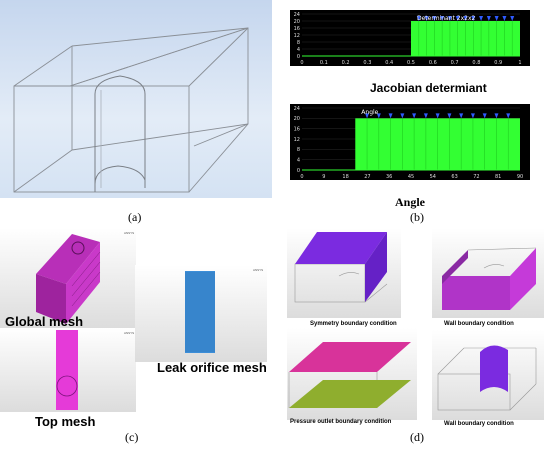 The height and width of the screenshot is (451, 550). I want to click on x-tick-label: 36, so click(389, 177).